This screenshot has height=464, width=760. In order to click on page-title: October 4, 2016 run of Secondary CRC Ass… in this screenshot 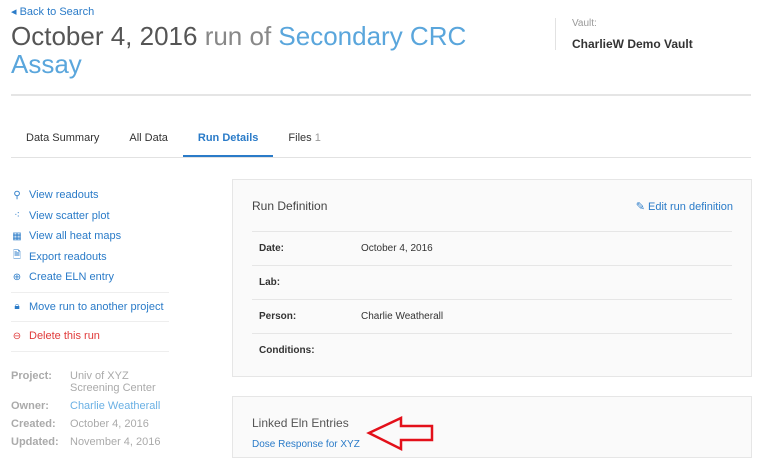, I will do `click(239, 50)`.